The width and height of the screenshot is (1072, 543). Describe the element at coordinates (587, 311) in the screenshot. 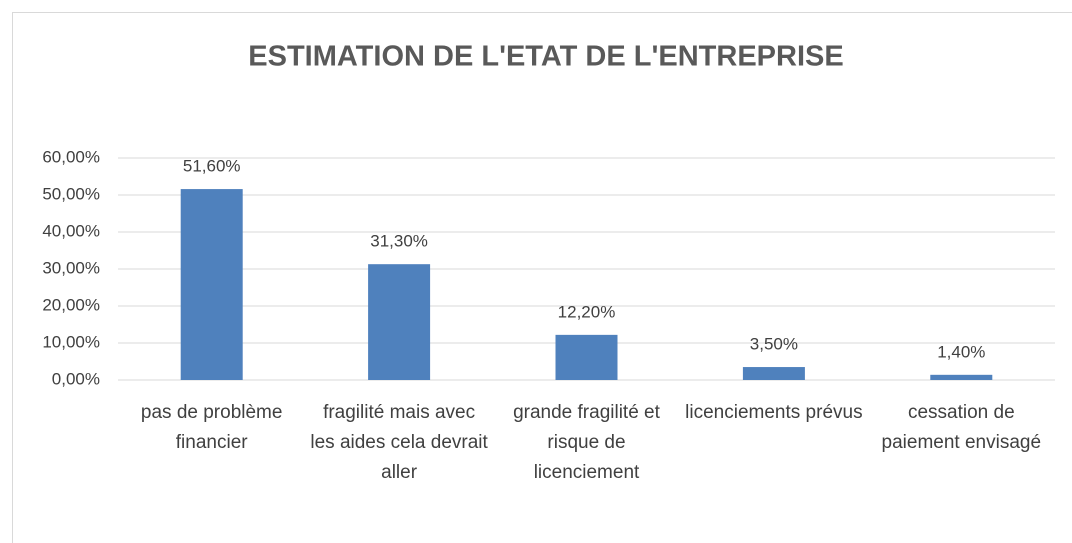

I see `data-label: 12,20%` at that location.